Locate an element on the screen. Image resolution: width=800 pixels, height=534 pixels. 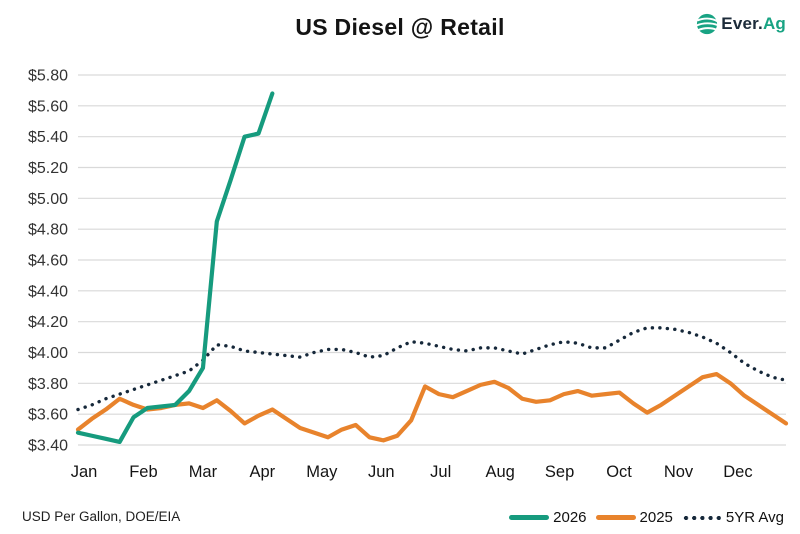
x-tick-label: Dec is located at coordinates (737, 472).